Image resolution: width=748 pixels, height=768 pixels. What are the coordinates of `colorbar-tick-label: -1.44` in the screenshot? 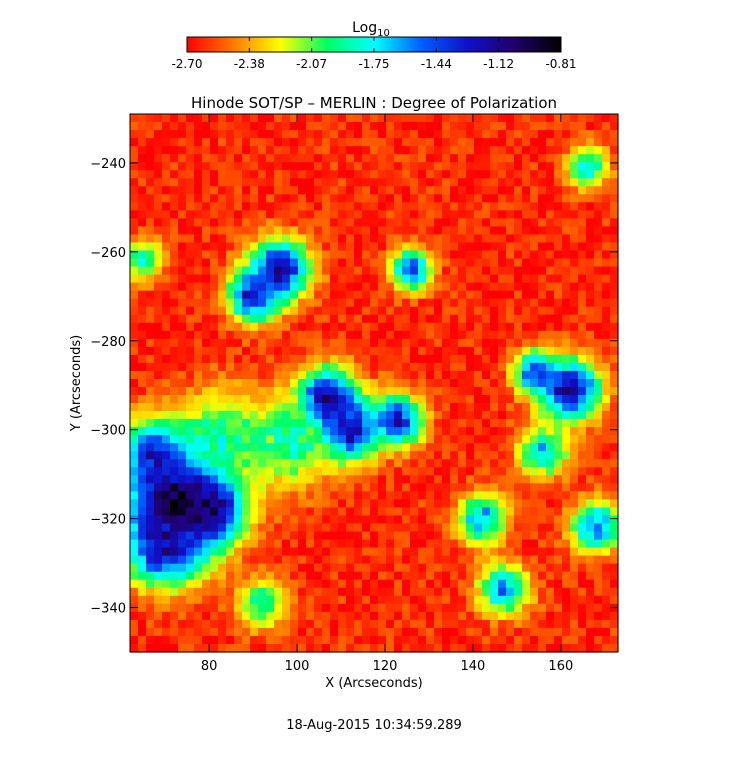 It's located at (436, 64).